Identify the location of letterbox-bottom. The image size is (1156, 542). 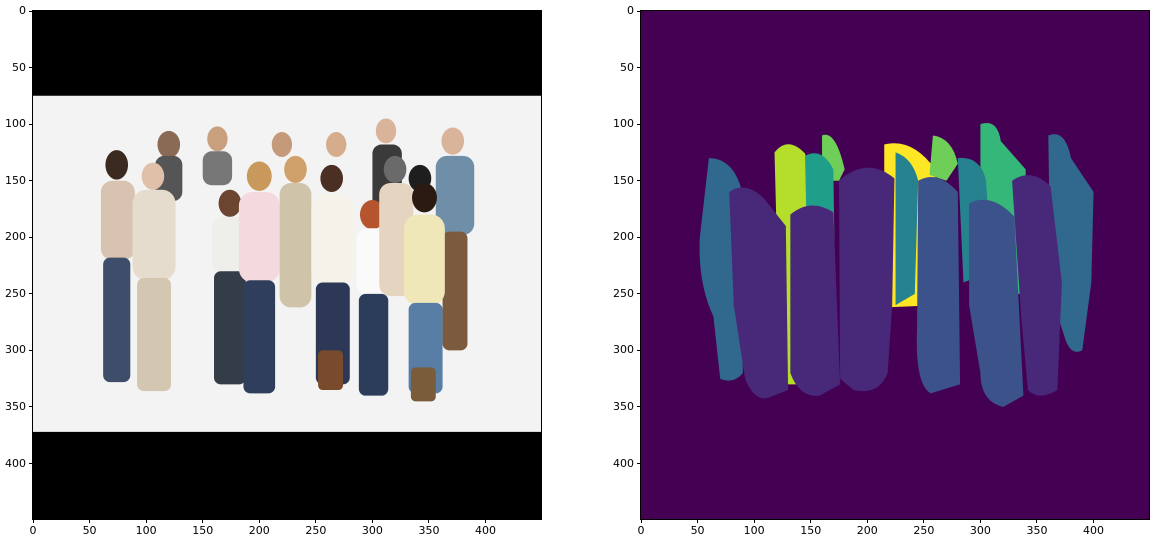
(287, 475).